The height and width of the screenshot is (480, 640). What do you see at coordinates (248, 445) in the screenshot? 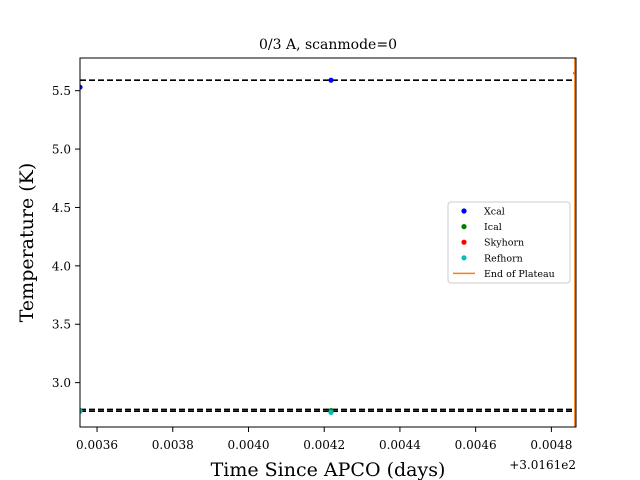
I see `x-tick-label: 0.0040` at bounding box center [248, 445].